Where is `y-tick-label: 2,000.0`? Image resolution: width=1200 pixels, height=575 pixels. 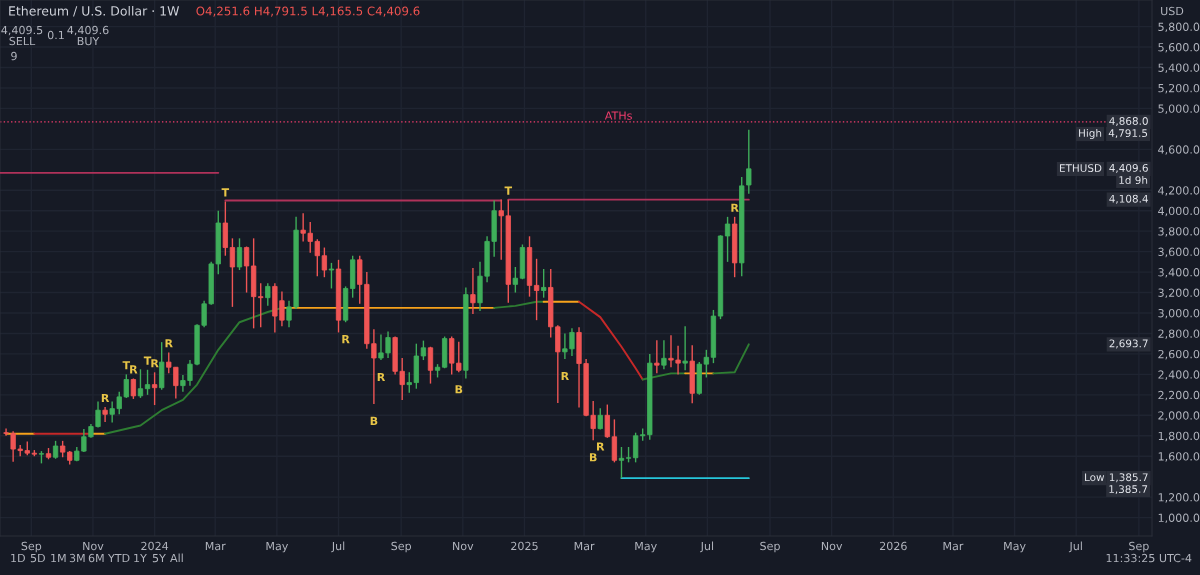 y-tick-label: 2,000.0 is located at coordinates (1179, 416).